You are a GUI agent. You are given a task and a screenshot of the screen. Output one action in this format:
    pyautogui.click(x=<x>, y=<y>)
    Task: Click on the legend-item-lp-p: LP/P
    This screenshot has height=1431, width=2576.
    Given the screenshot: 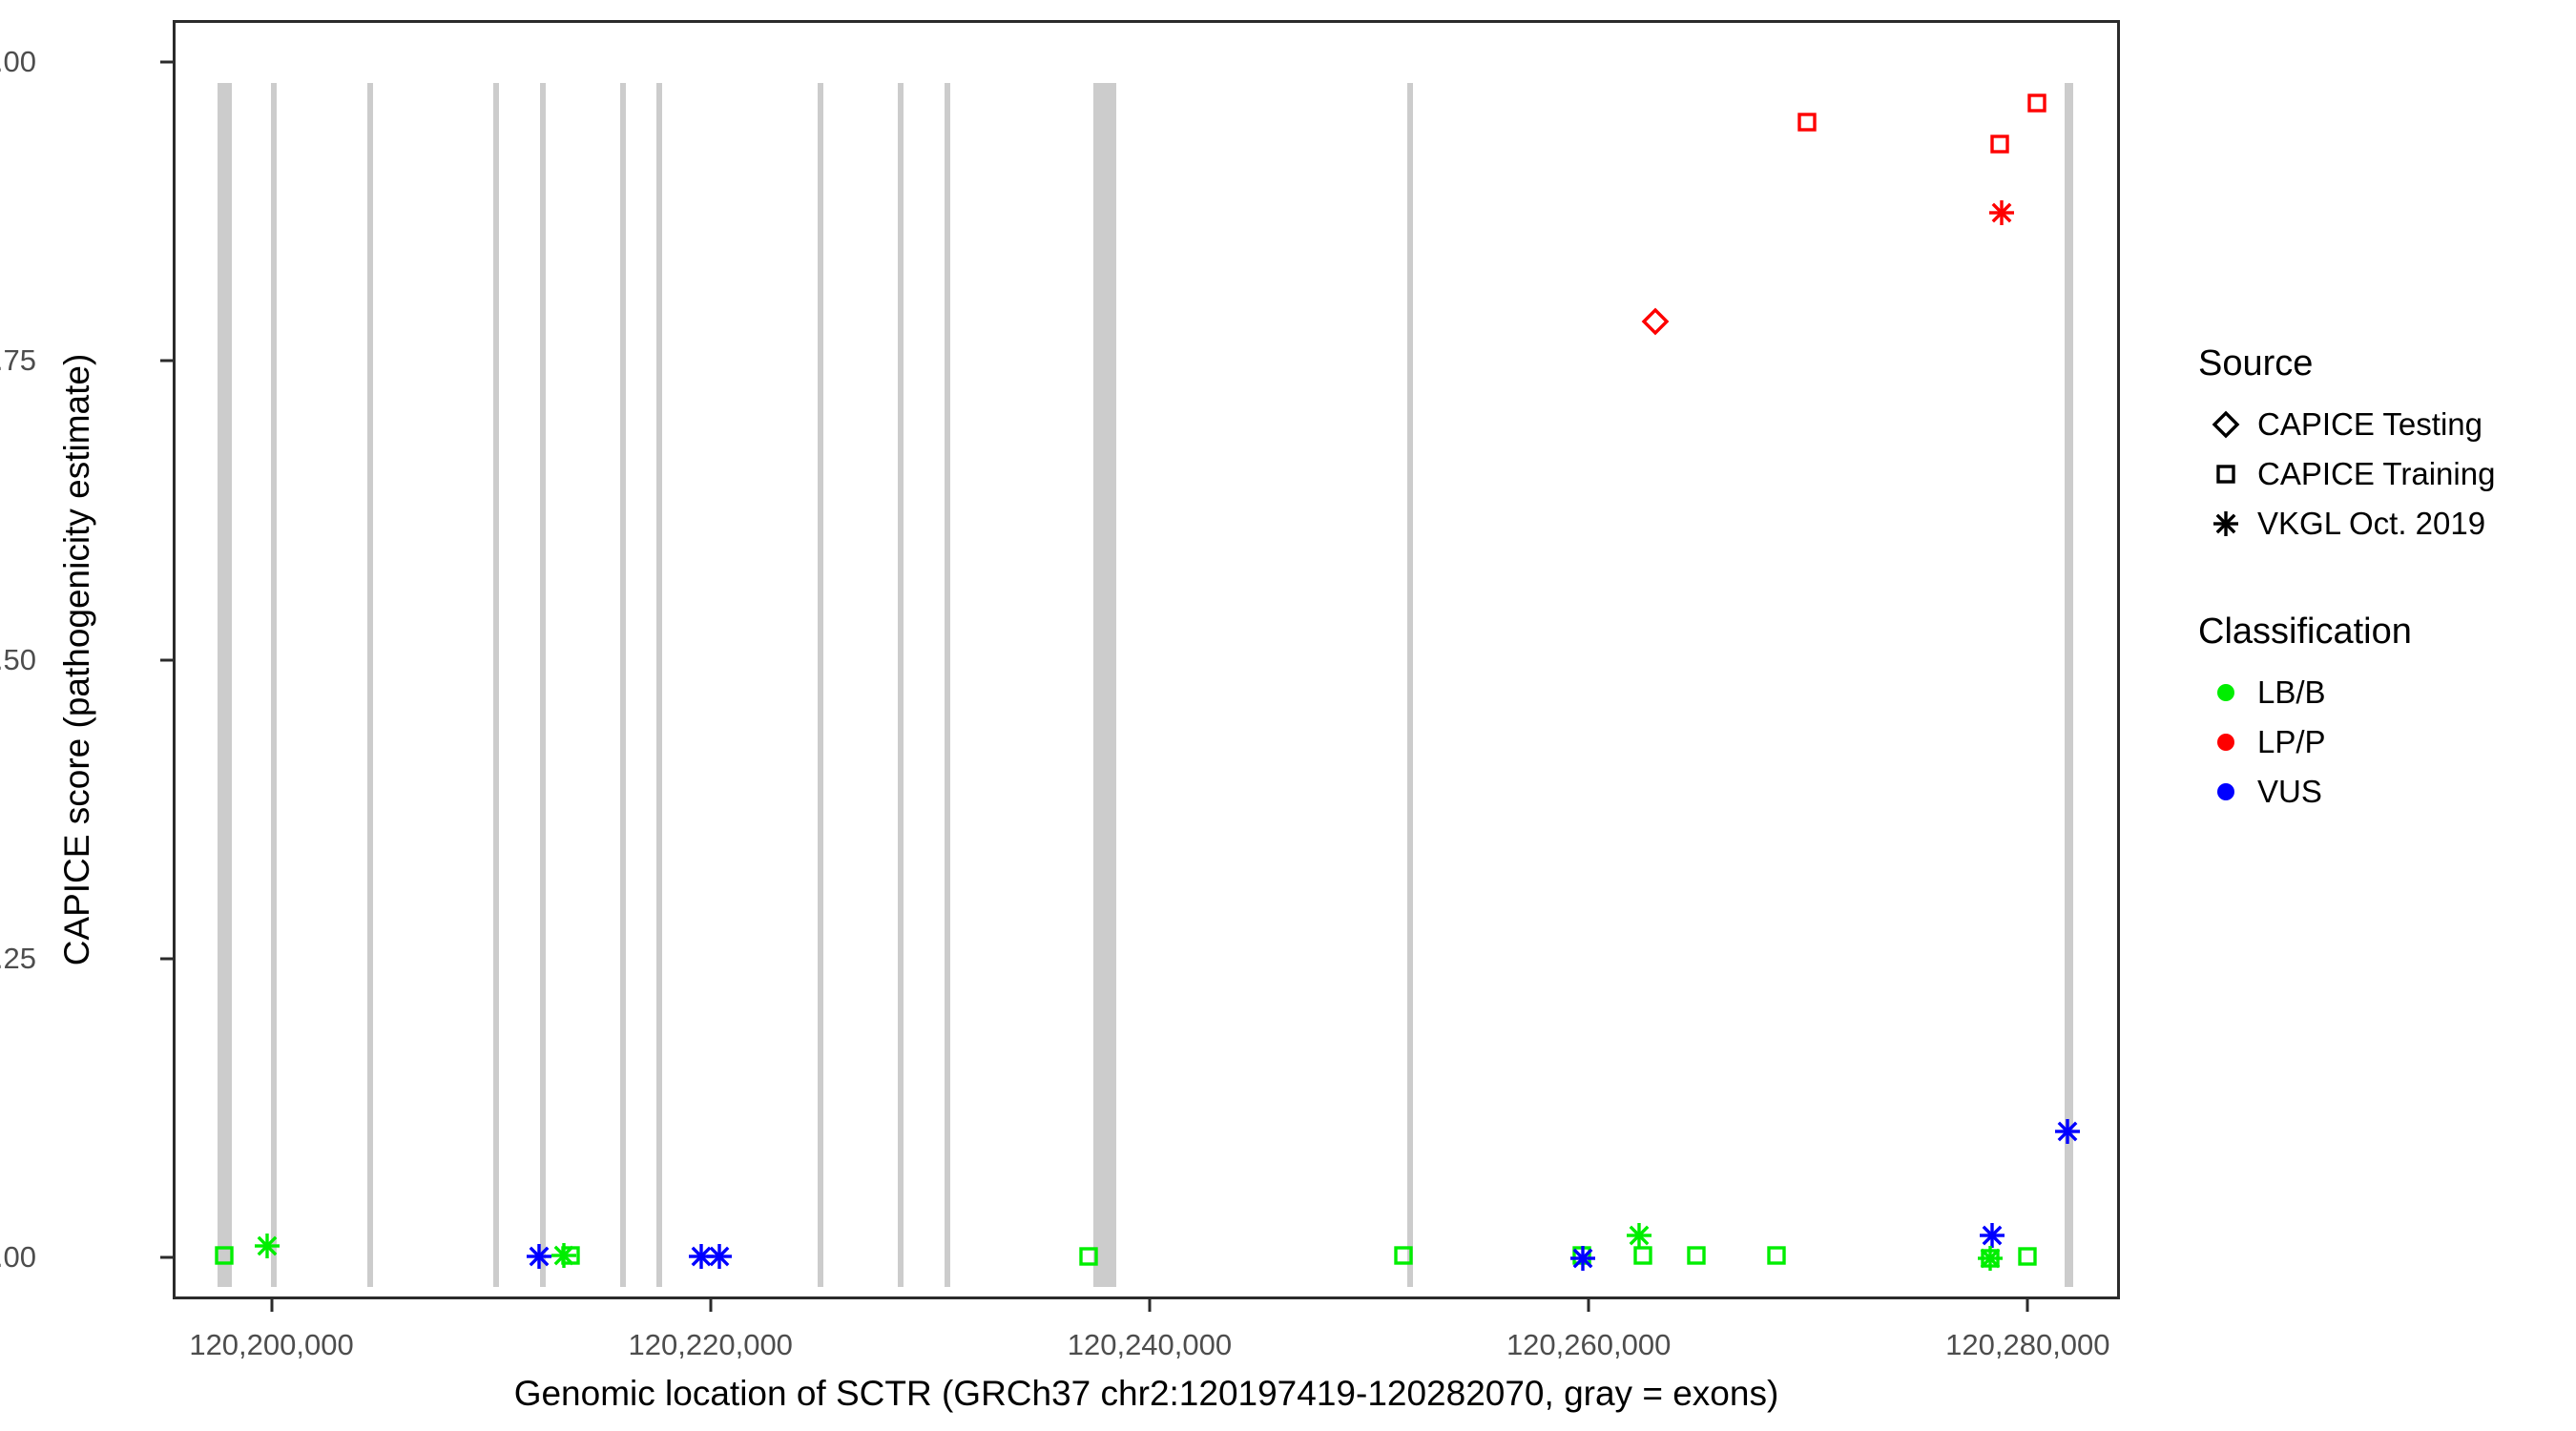 What is the action you would take?
    pyautogui.click(x=2375, y=742)
    